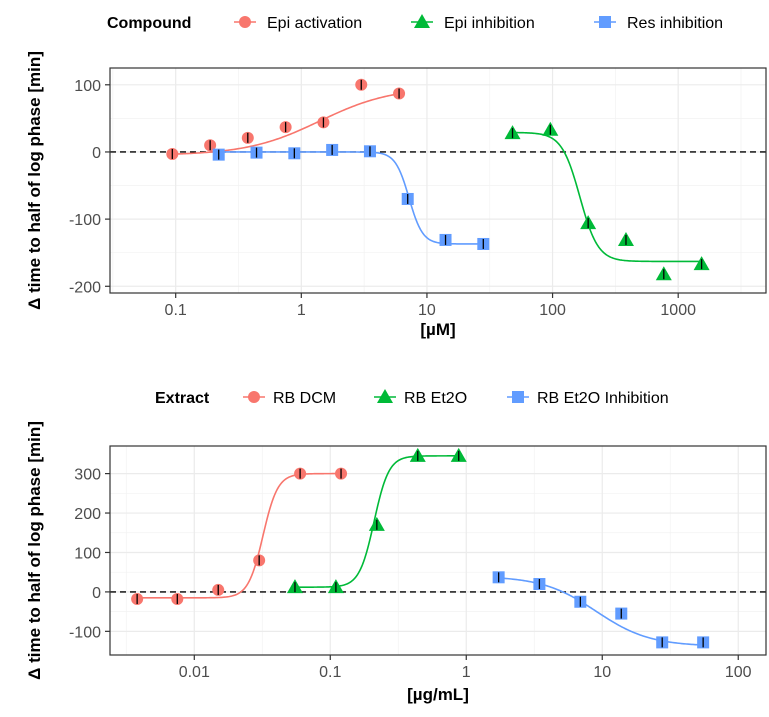  Describe the element at coordinates (304, 398) in the screenshot. I see `legend-label: RB DCM` at that location.